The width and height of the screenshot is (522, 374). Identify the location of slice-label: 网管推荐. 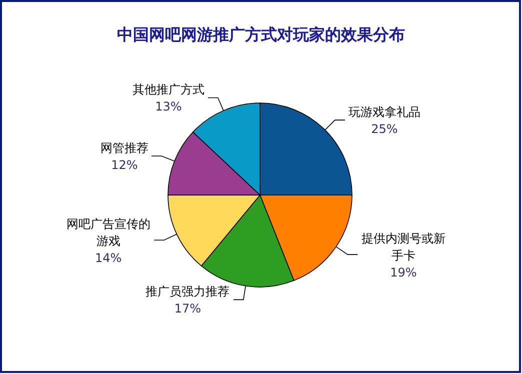
(124, 147).